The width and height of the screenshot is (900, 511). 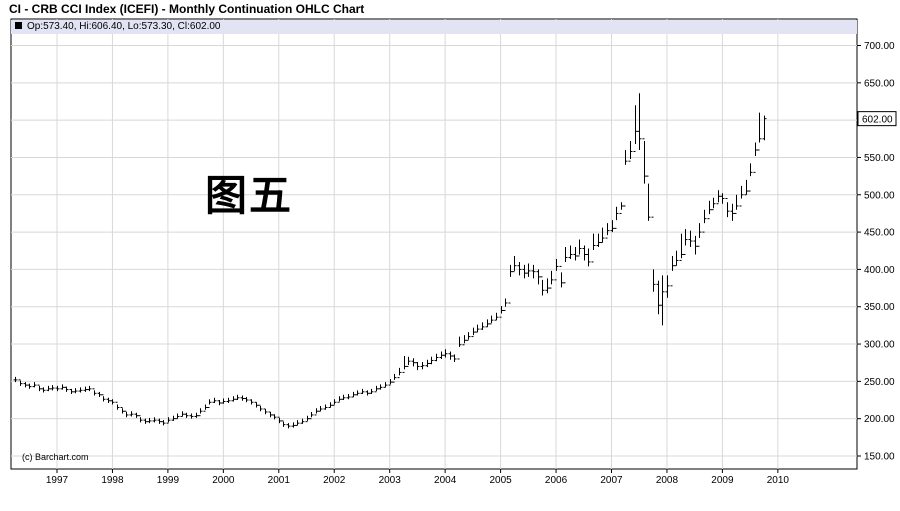 What do you see at coordinates (879, 382) in the screenshot?
I see `y-tick-label: 250.00` at bounding box center [879, 382].